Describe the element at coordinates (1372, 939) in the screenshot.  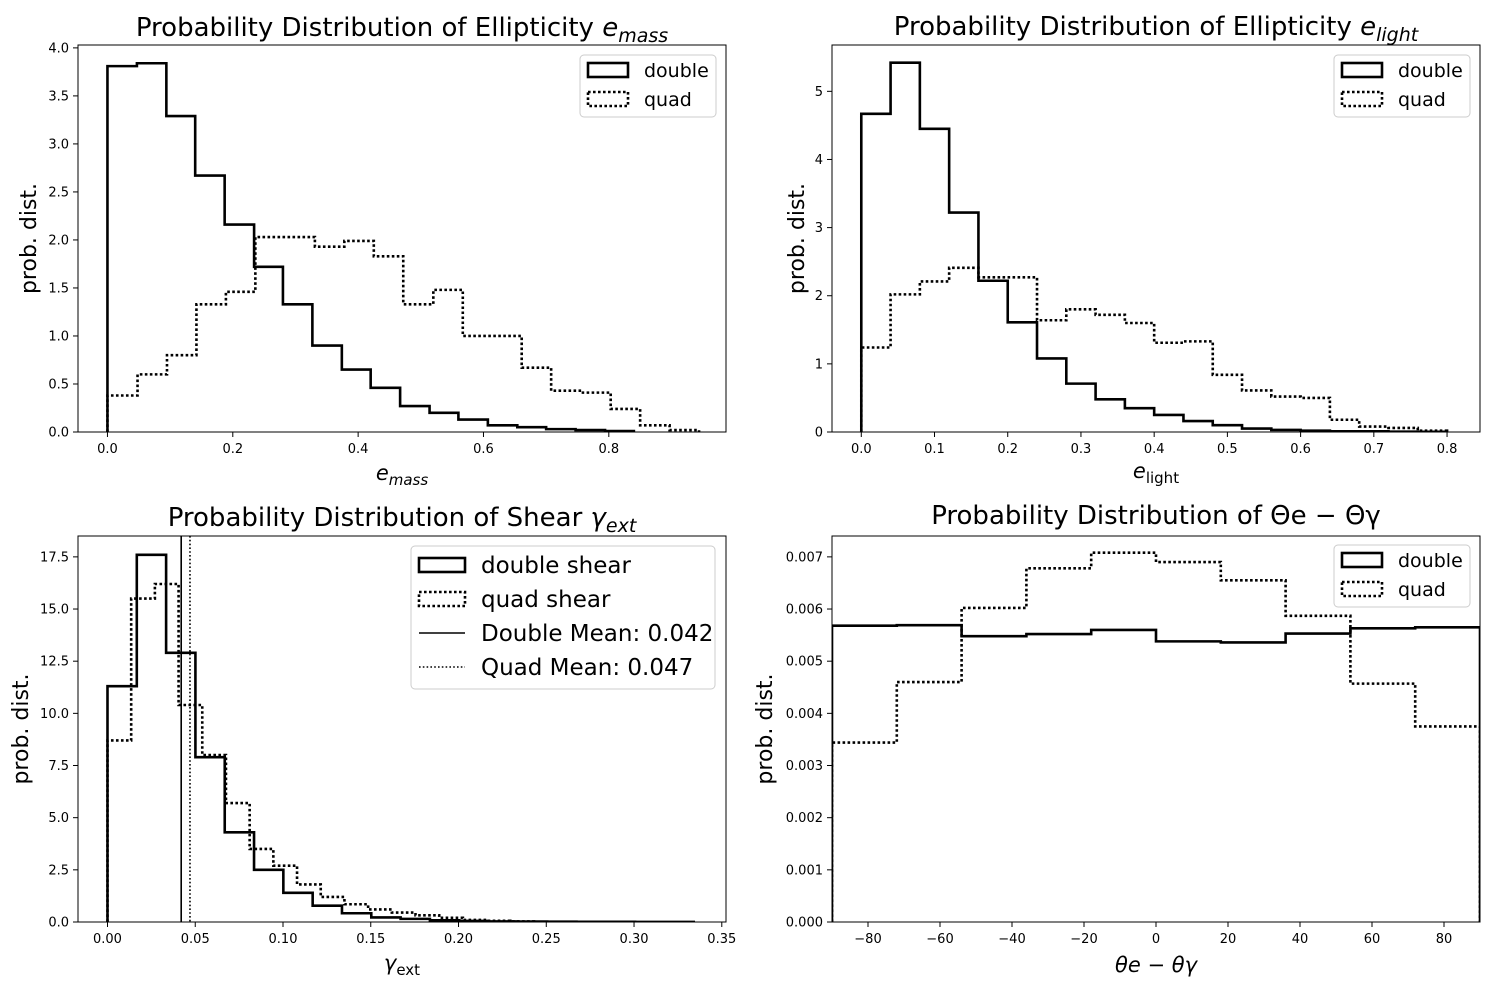
I see `x-tick-label: 60` at that location.